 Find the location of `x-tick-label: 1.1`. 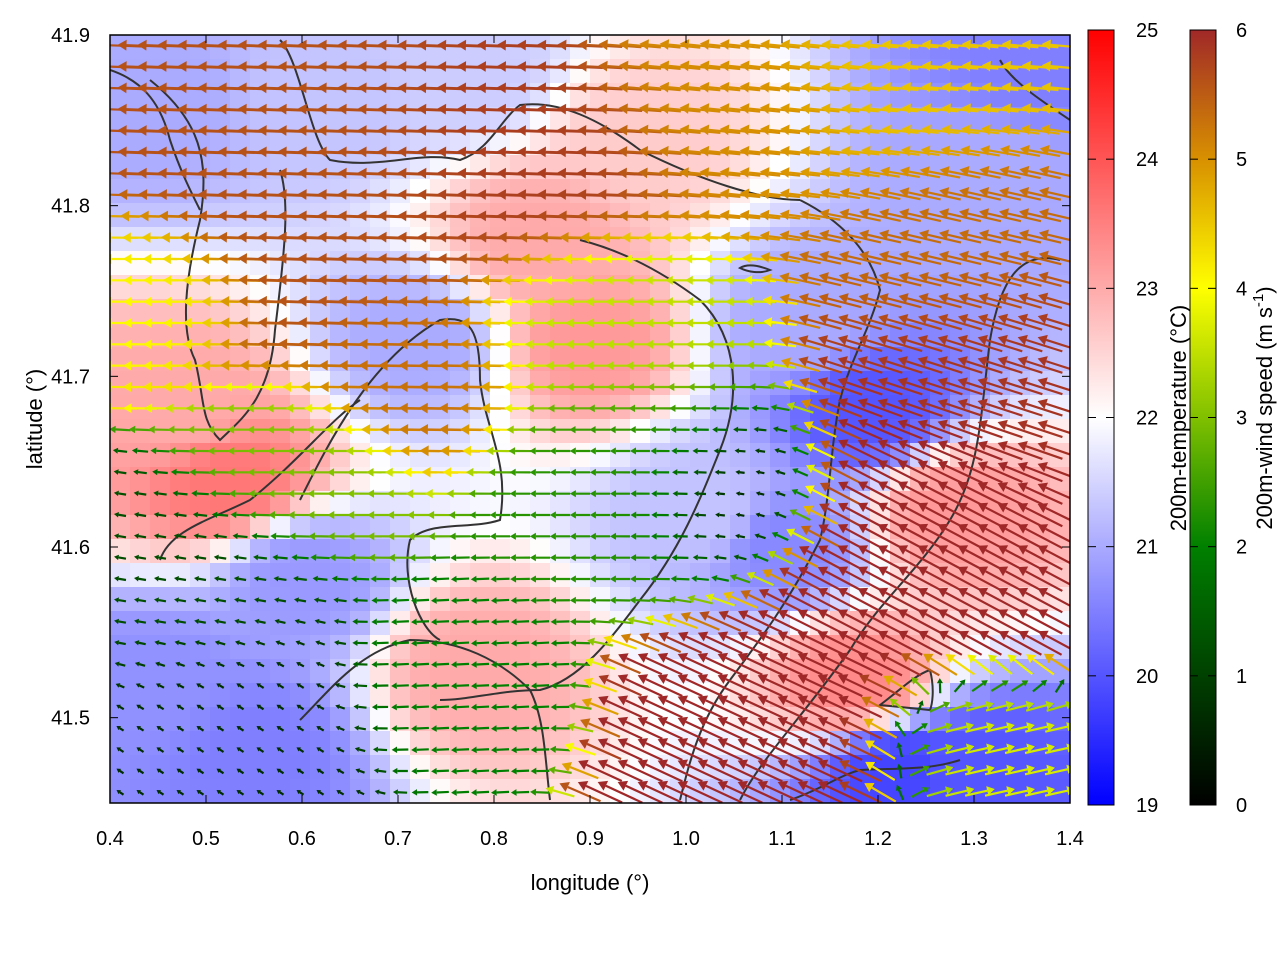

x-tick-label: 1.1 is located at coordinates (782, 839).